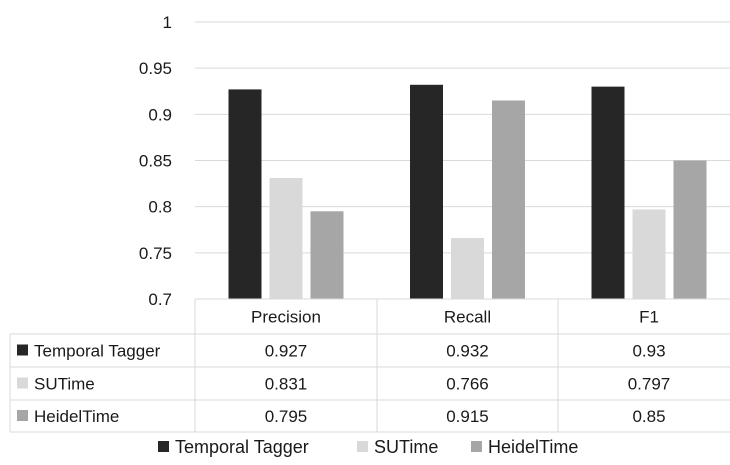 The image size is (730, 465). What do you see at coordinates (286, 351) in the screenshot?
I see `data-label: 0.927` at bounding box center [286, 351].